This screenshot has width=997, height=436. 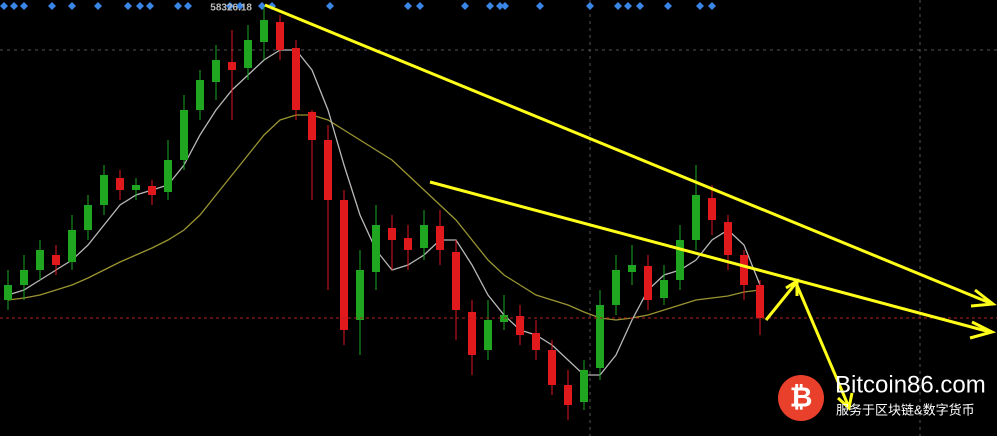 I want to click on watermark-subtitle: 服务于区块链&数字货币, so click(x=905, y=409).